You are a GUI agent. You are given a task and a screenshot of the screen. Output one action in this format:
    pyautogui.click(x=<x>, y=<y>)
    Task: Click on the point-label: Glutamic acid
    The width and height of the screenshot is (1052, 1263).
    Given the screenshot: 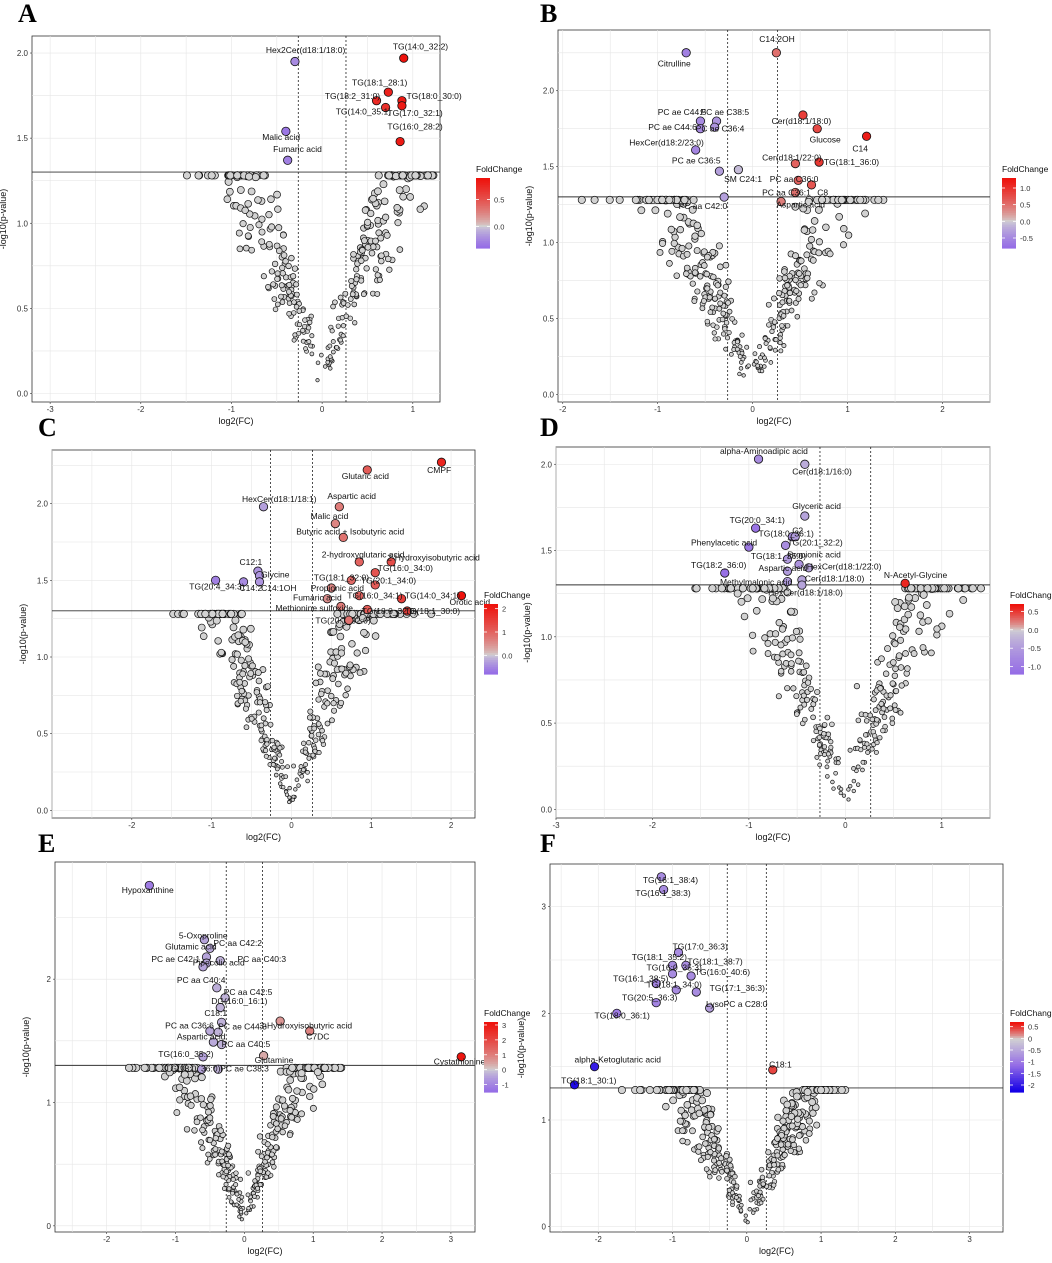 What is the action you would take?
    pyautogui.click(x=191, y=947)
    